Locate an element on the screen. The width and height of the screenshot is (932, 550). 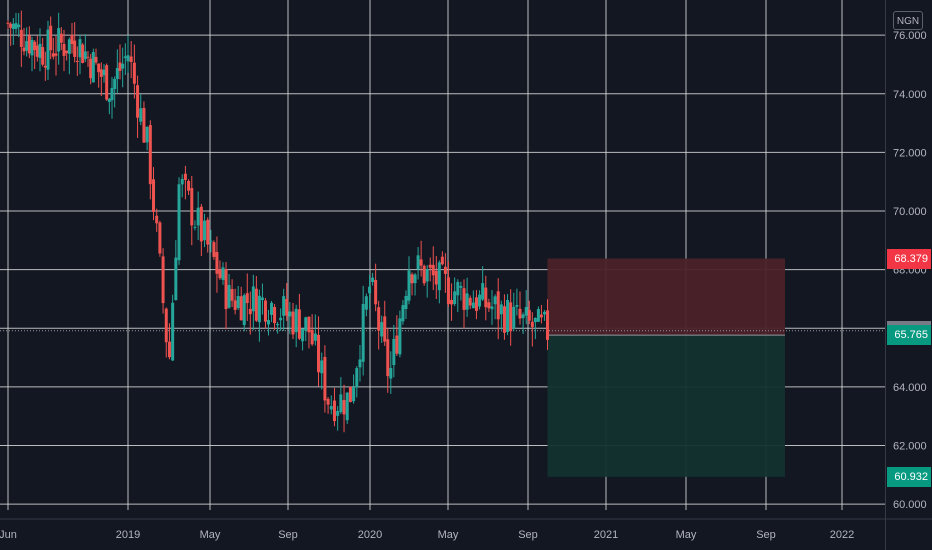
y-tick-label: 76.000 is located at coordinates (910, 36).